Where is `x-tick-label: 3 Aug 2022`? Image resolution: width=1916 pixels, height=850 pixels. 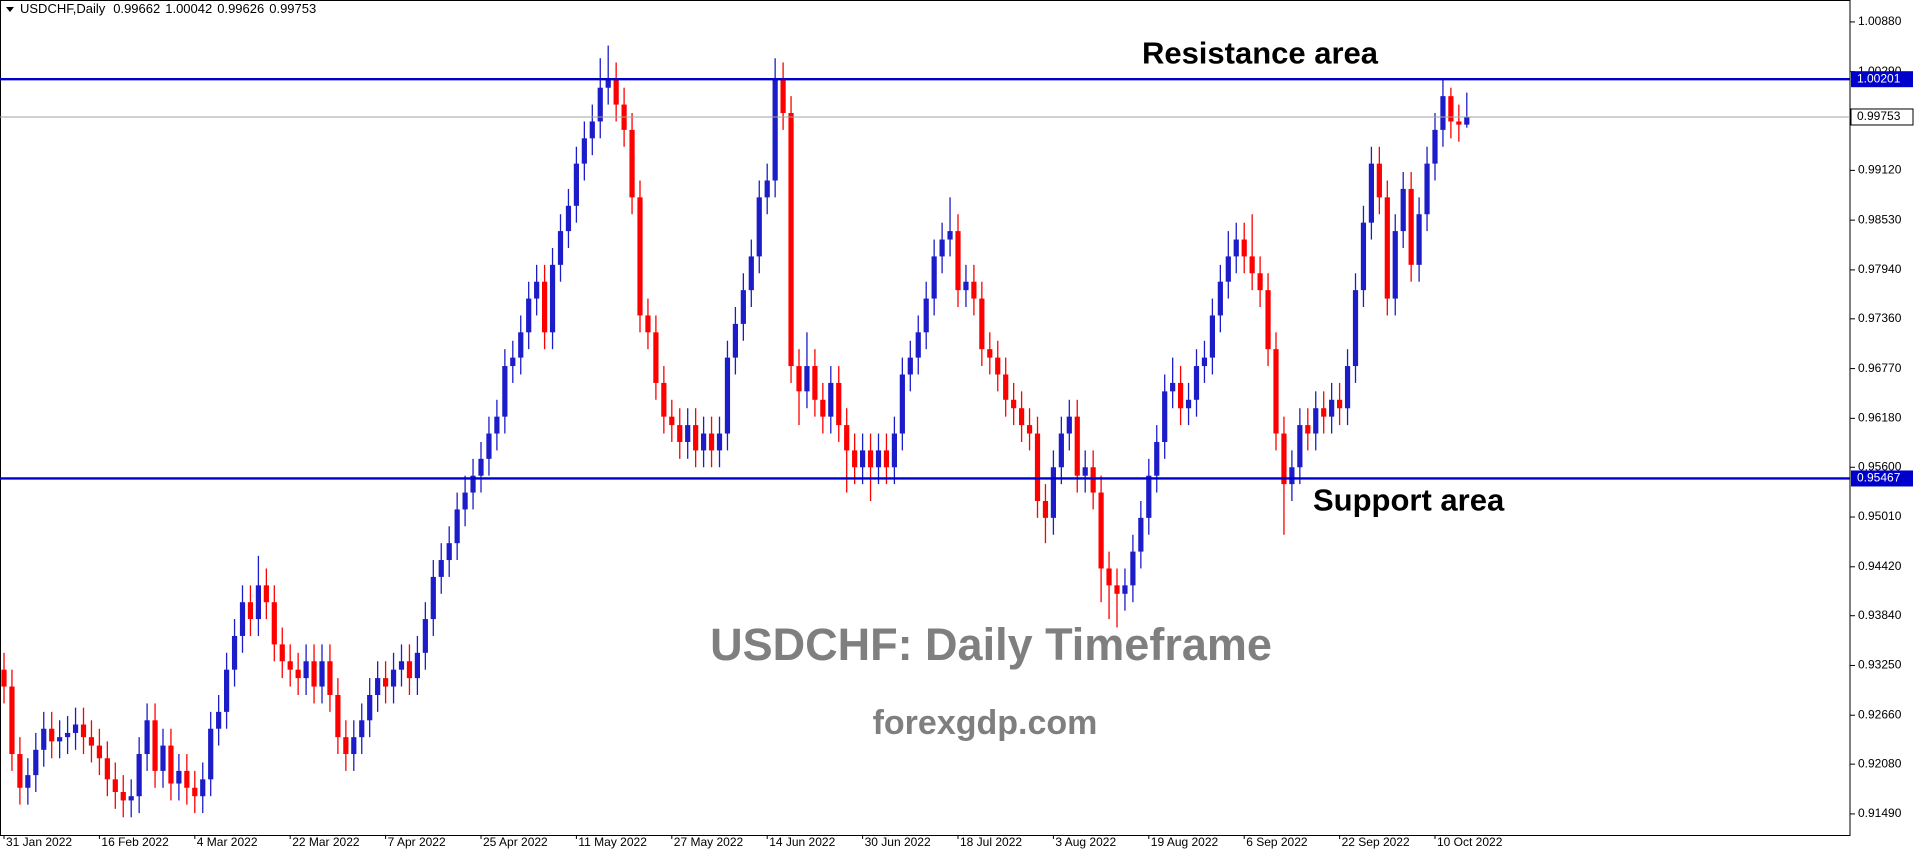 x-tick-label: 3 Aug 2022 is located at coordinates (1085, 842).